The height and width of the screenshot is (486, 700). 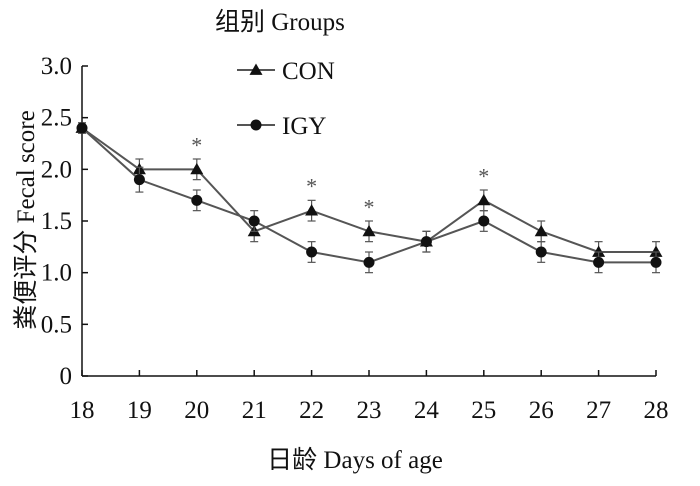 What do you see at coordinates (311, 410) in the screenshot?
I see `x-tick-label: 22` at bounding box center [311, 410].